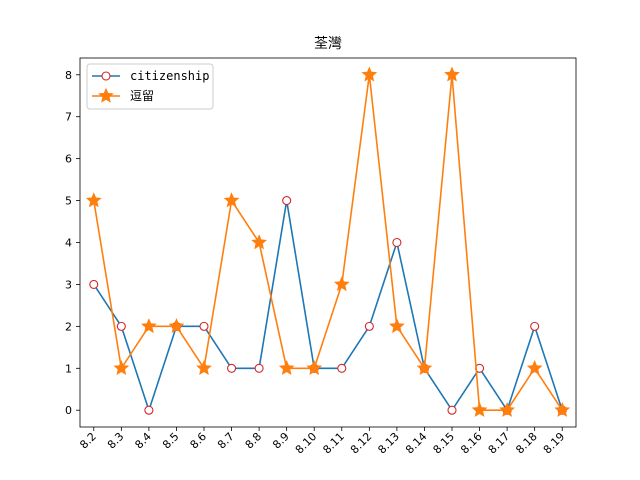  I want to click on x-tick-label: 8.5, so click(171, 441).